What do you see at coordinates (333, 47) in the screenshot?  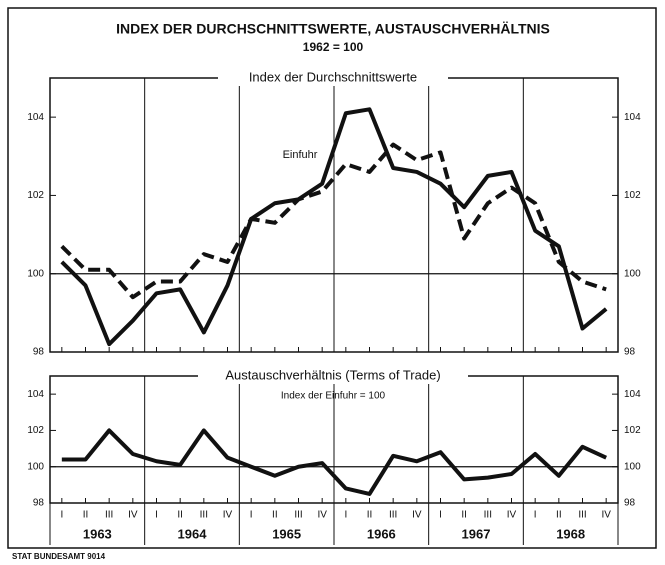 I see `chart-subtitle: 1962 = 100` at bounding box center [333, 47].